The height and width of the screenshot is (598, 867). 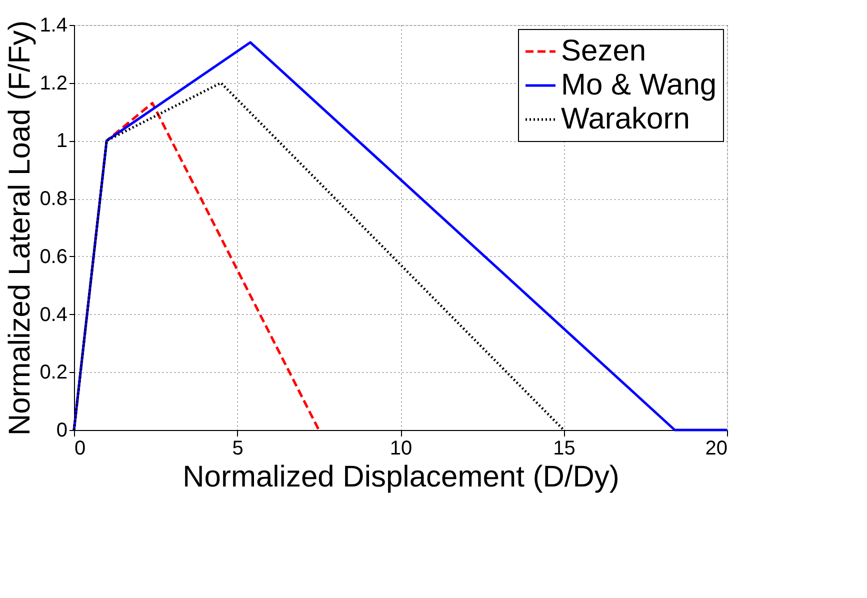 I want to click on y-tick-label: 0.8, so click(x=54, y=199).